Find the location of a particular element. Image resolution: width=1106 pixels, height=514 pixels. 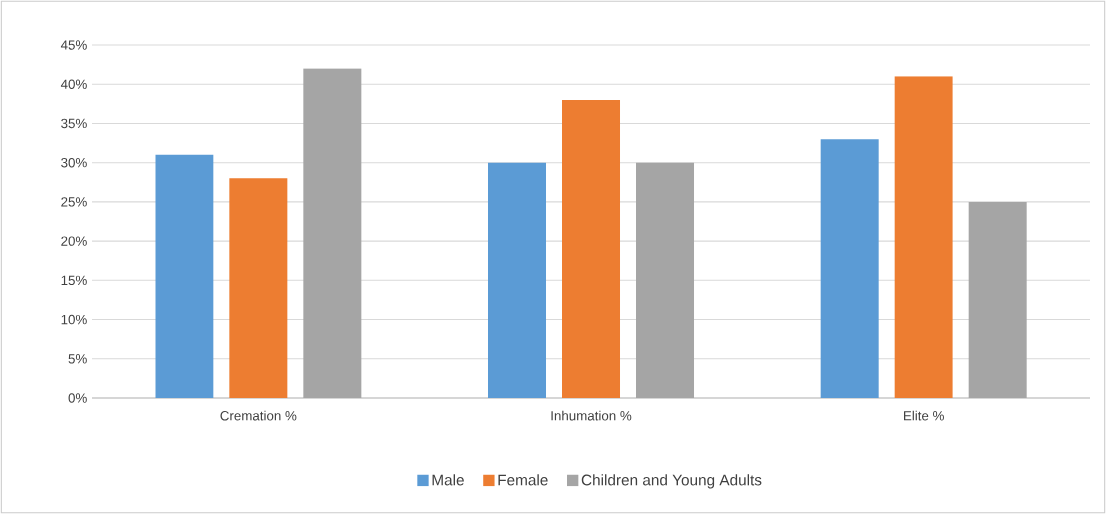

y-tick-label: 0% is located at coordinates (77, 398).